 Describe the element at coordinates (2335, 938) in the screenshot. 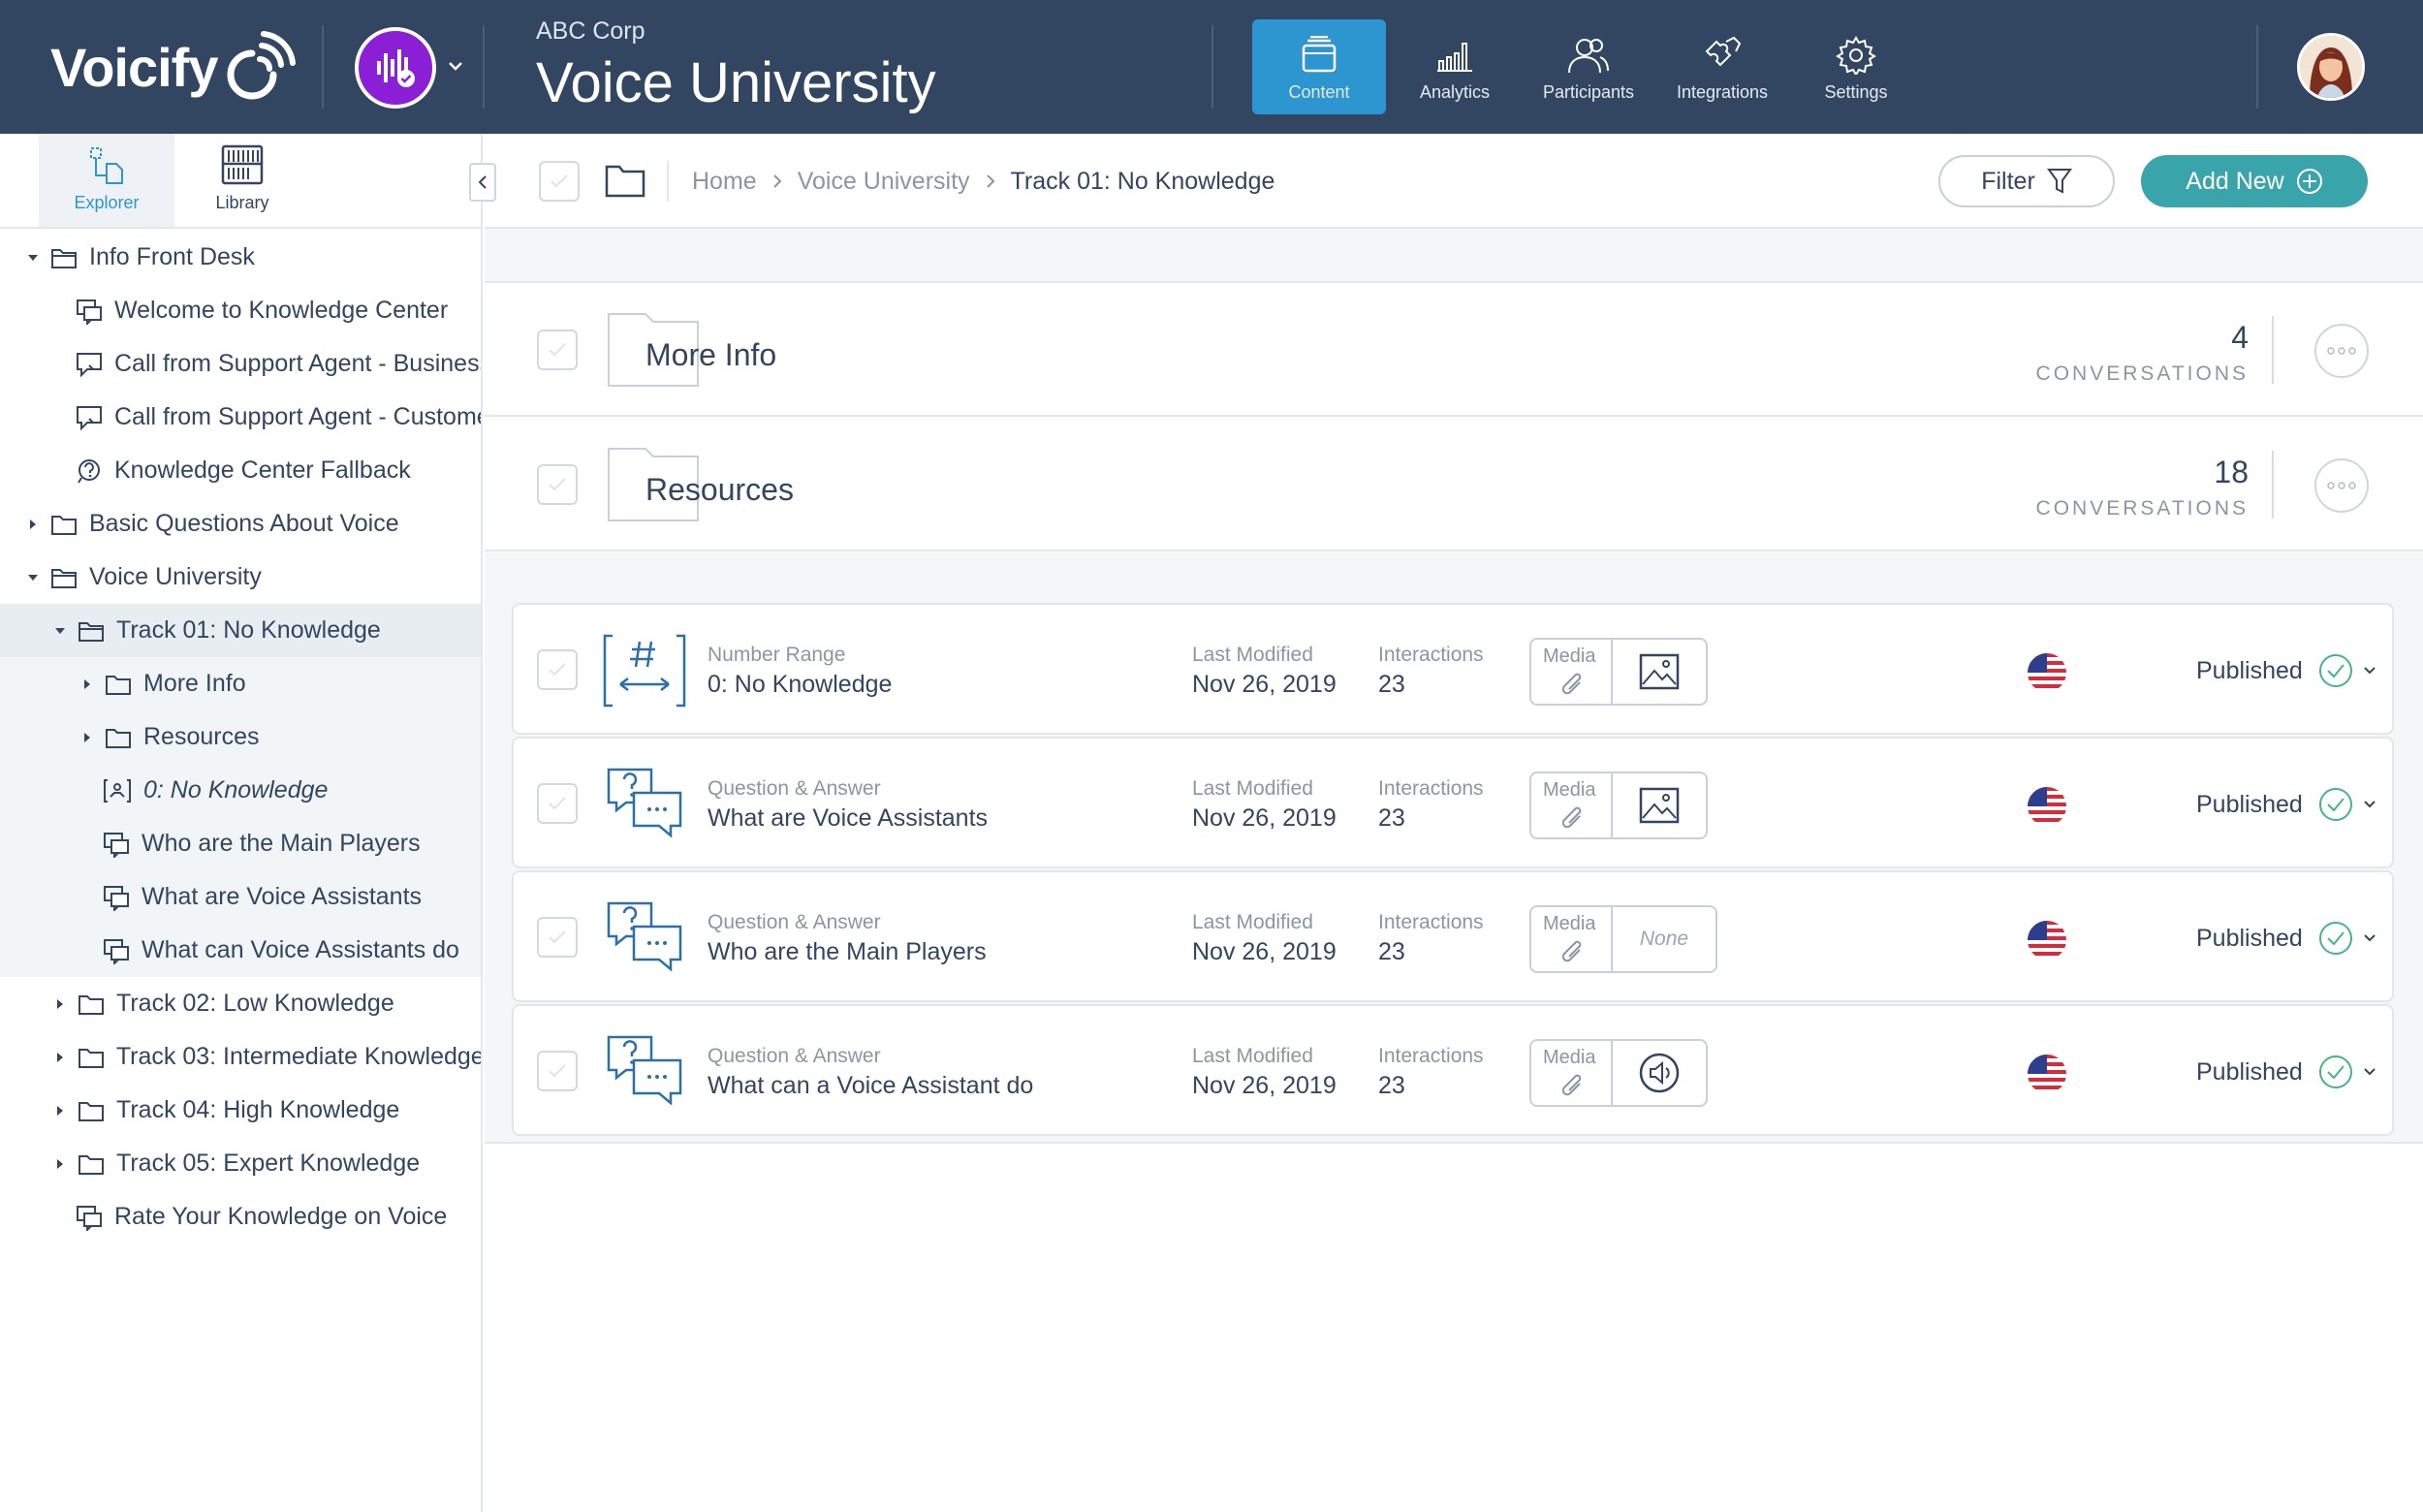

I see `check-circle-icon` at that location.